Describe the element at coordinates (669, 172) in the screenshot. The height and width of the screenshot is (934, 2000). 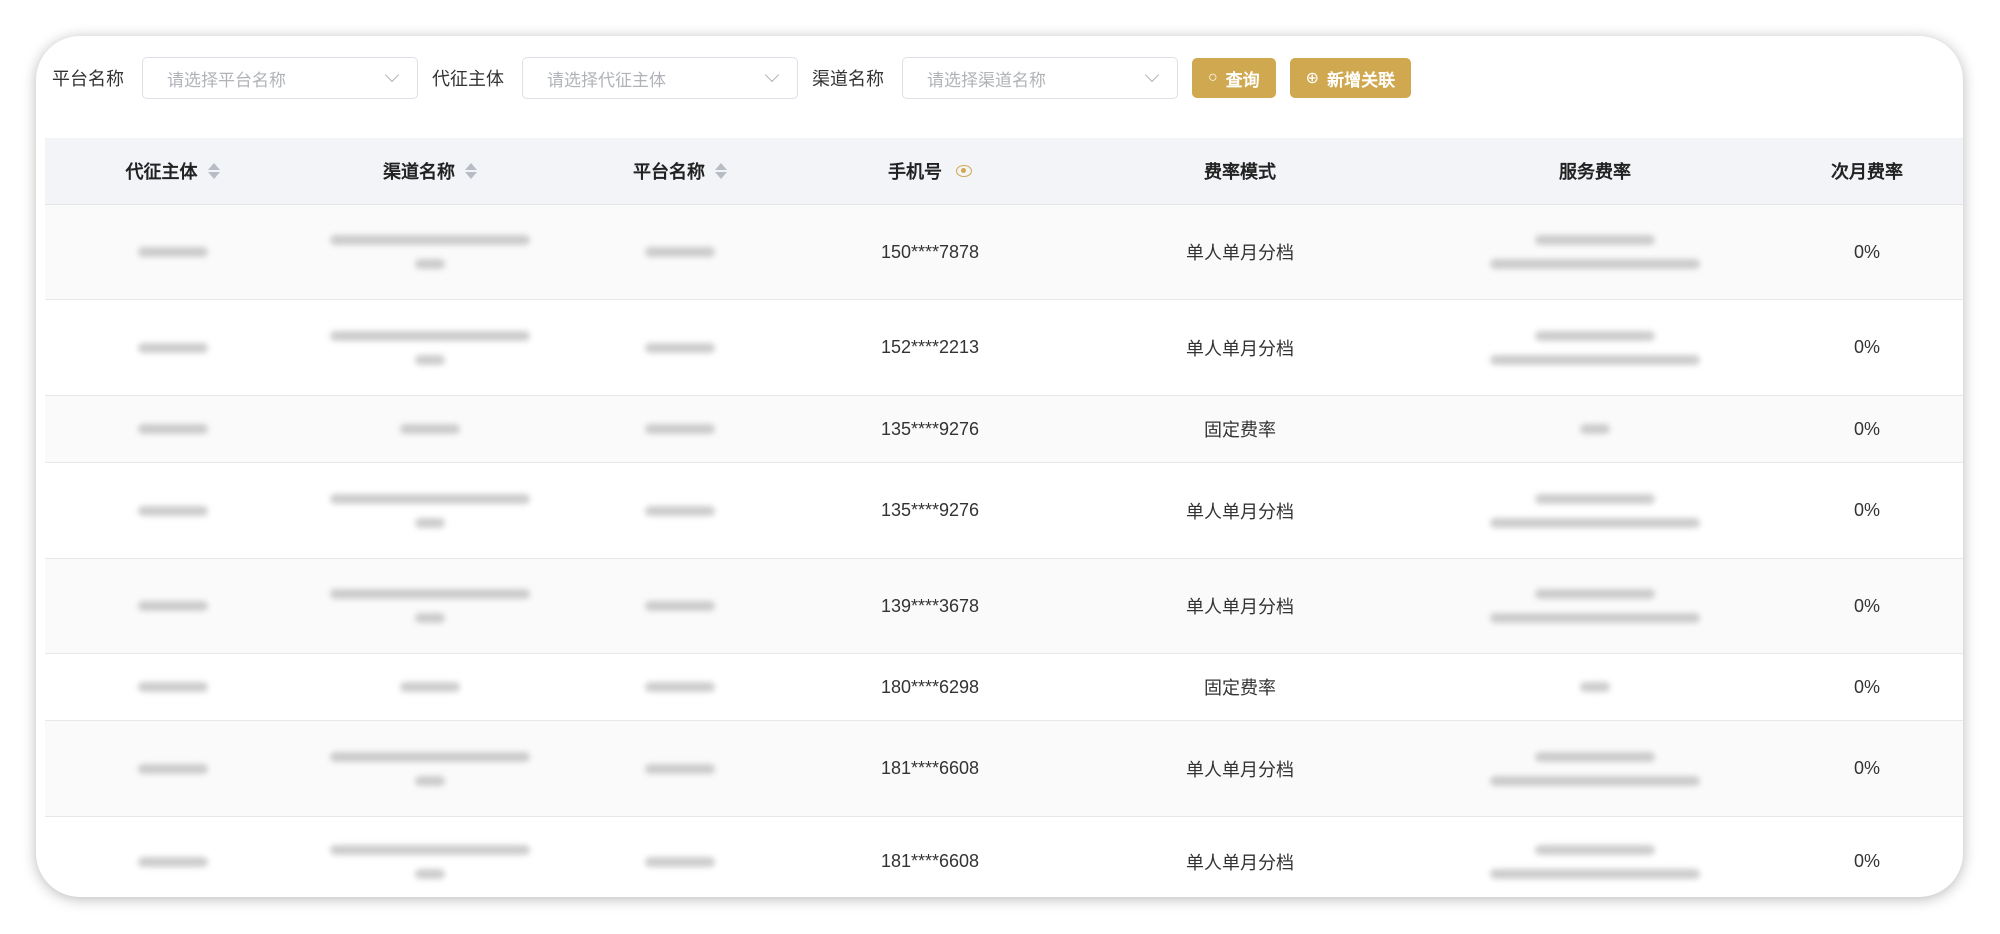
I see `header-label: 平台名称` at that location.